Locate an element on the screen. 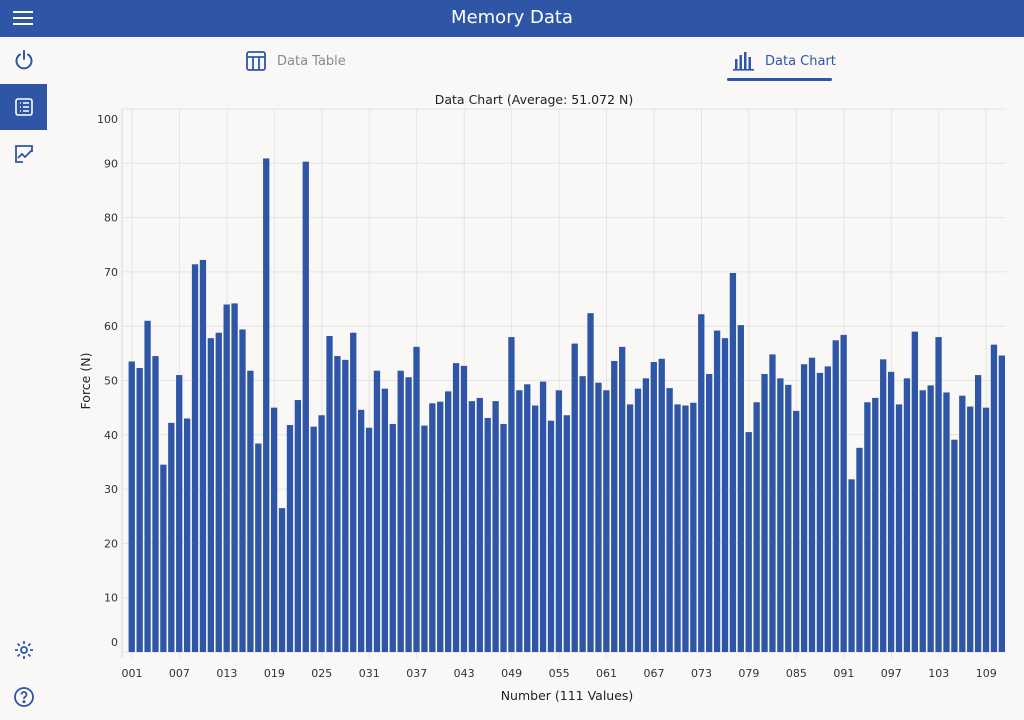 Image resolution: width=1024 pixels, height=720 pixels. hamburger-menu-icon is located at coordinates (23, 19).